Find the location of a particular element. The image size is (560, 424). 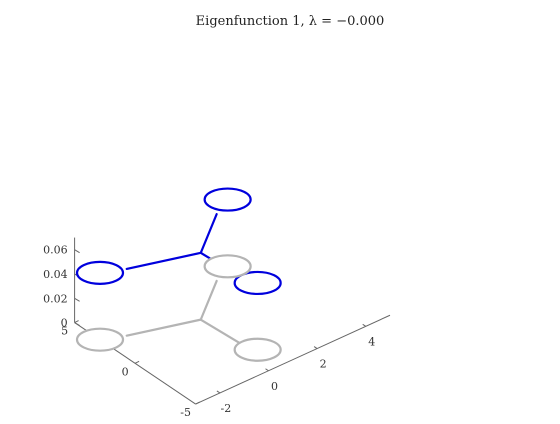

x-tick-label: 2 is located at coordinates (323, 364).